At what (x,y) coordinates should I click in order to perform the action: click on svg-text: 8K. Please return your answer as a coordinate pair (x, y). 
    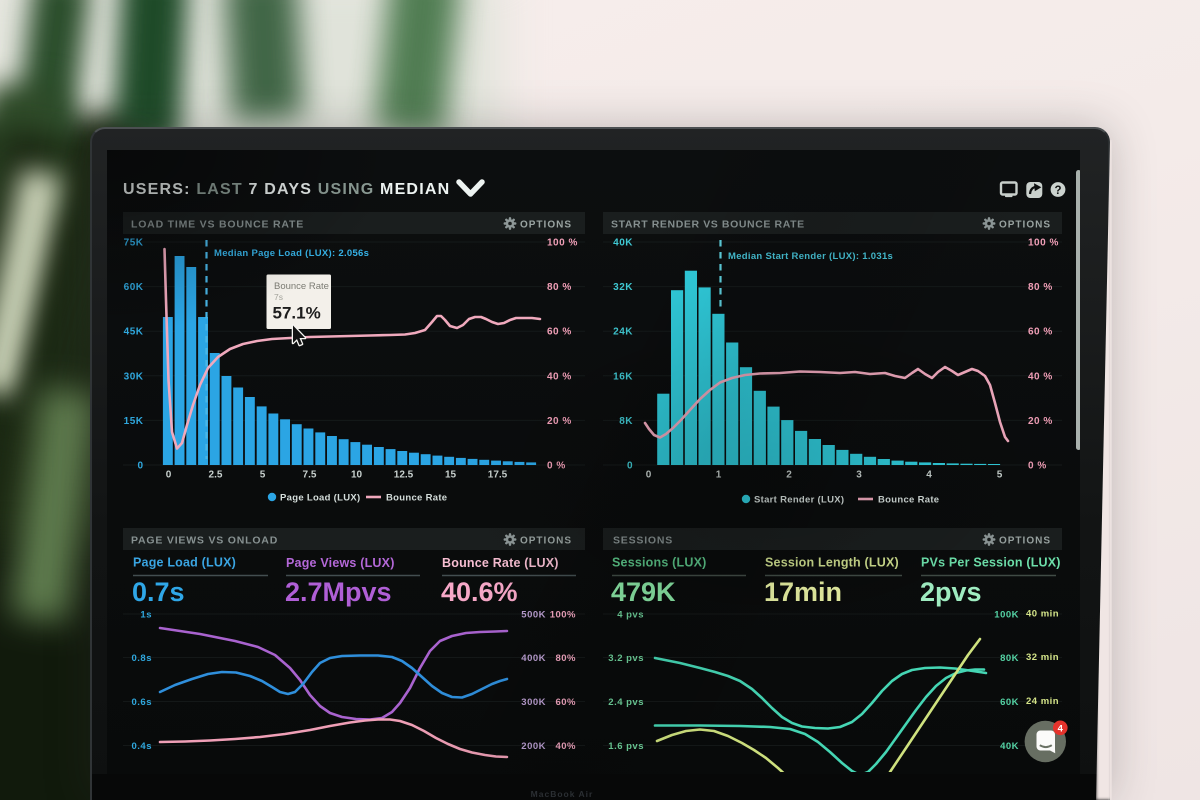
    Looking at the image, I should click on (626, 421).